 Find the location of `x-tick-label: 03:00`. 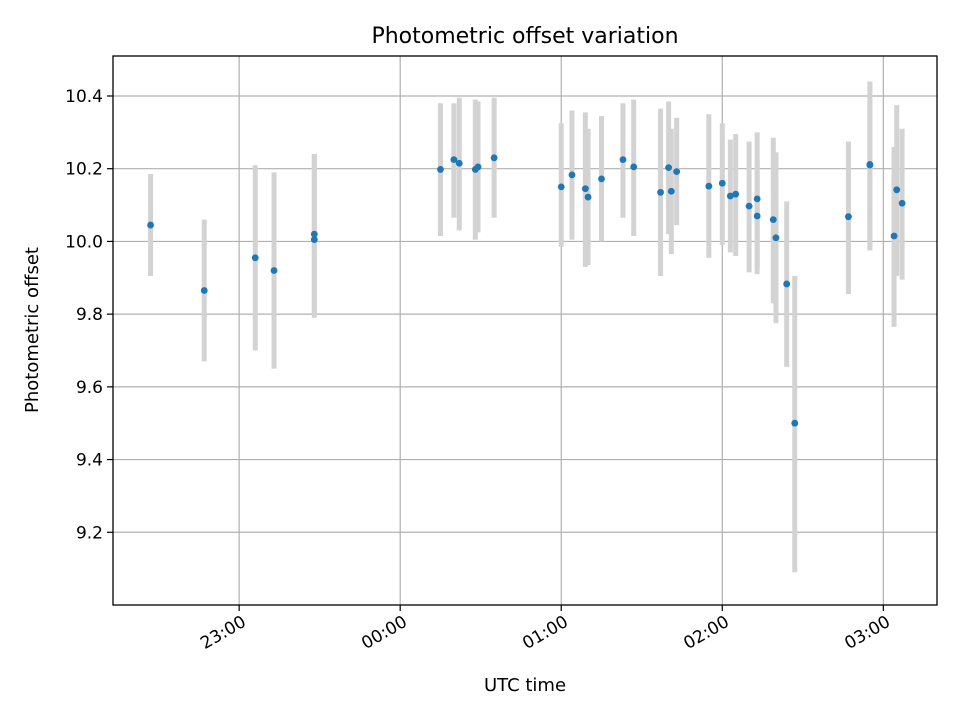

x-tick-label: 03:00 is located at coordinates (867, 633).